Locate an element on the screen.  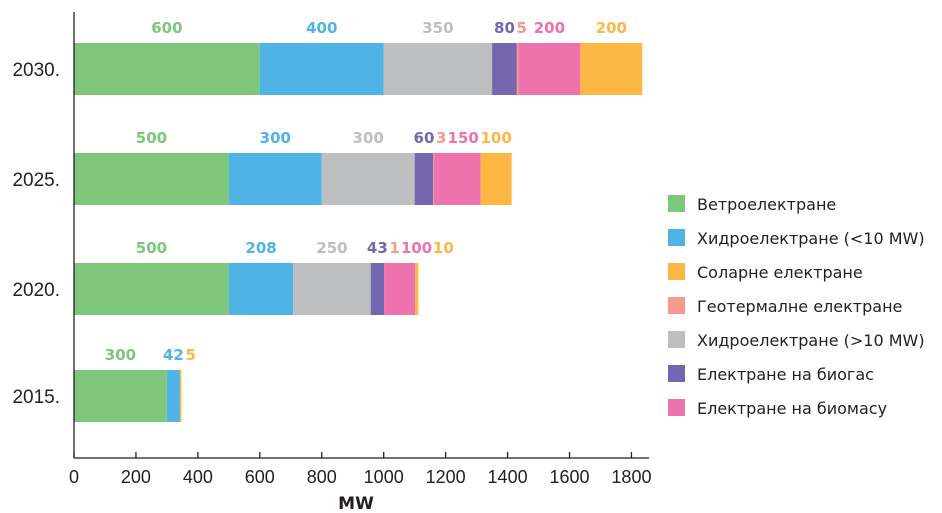
data-label: 3 is located at coordinates (441, 138).